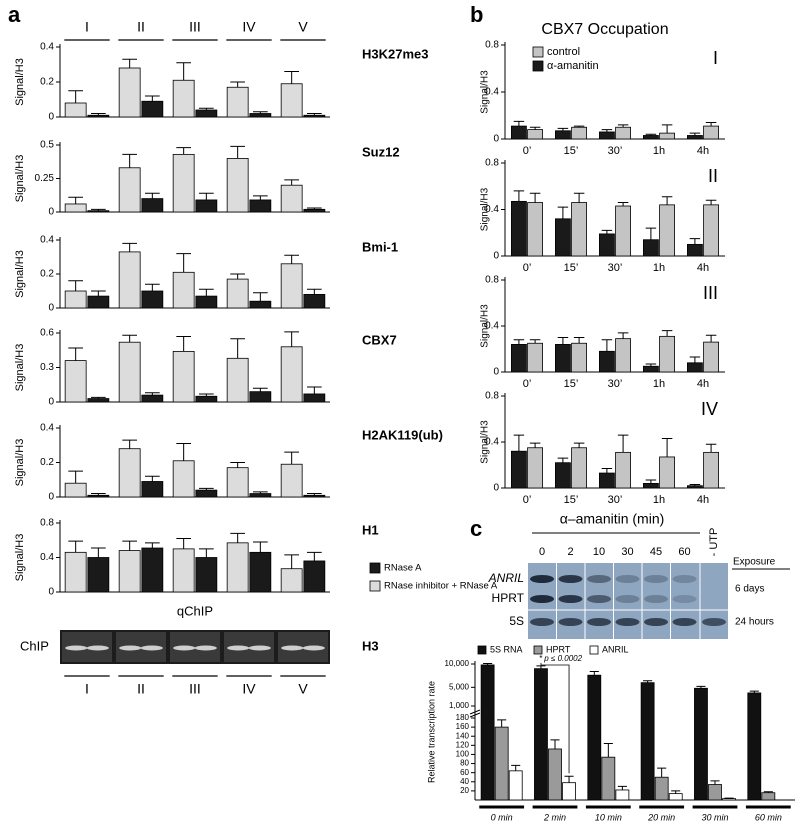  What do you see at coordinates (627, 552) in the screenshot?
I see `gel-lane-label: 30` at bounding box center [627, 552].